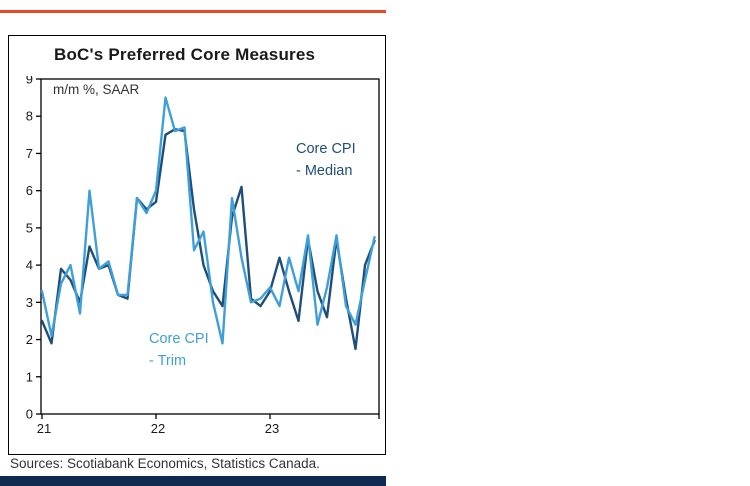  What do you see at coordinates (324, 171) in the screenshot?
I see `series-label-median-line2: - Median` at bounding box center [324, 171].